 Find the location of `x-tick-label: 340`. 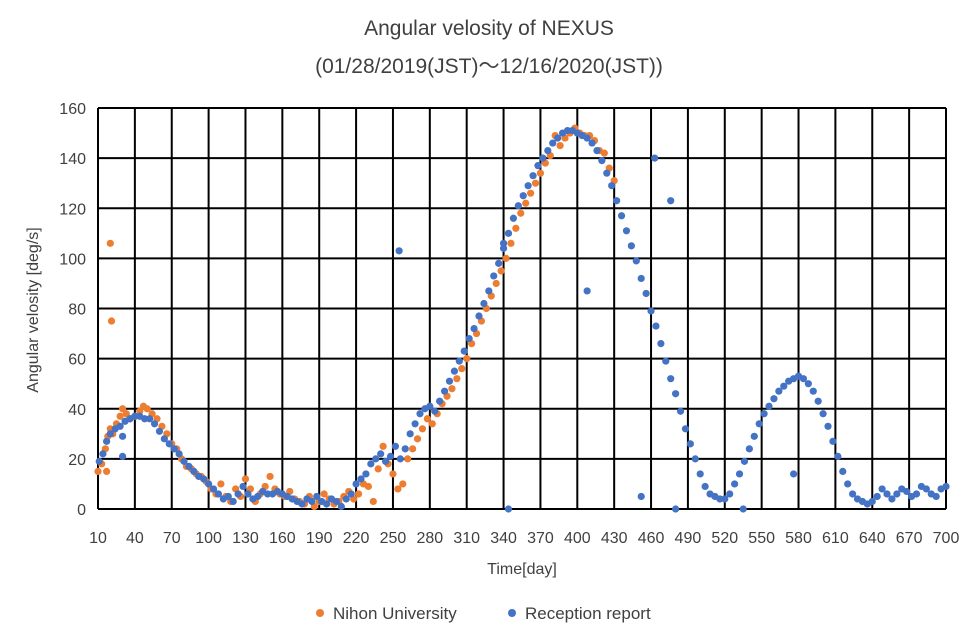

x-tick-label: 340 is located at coordinates (503, 538).